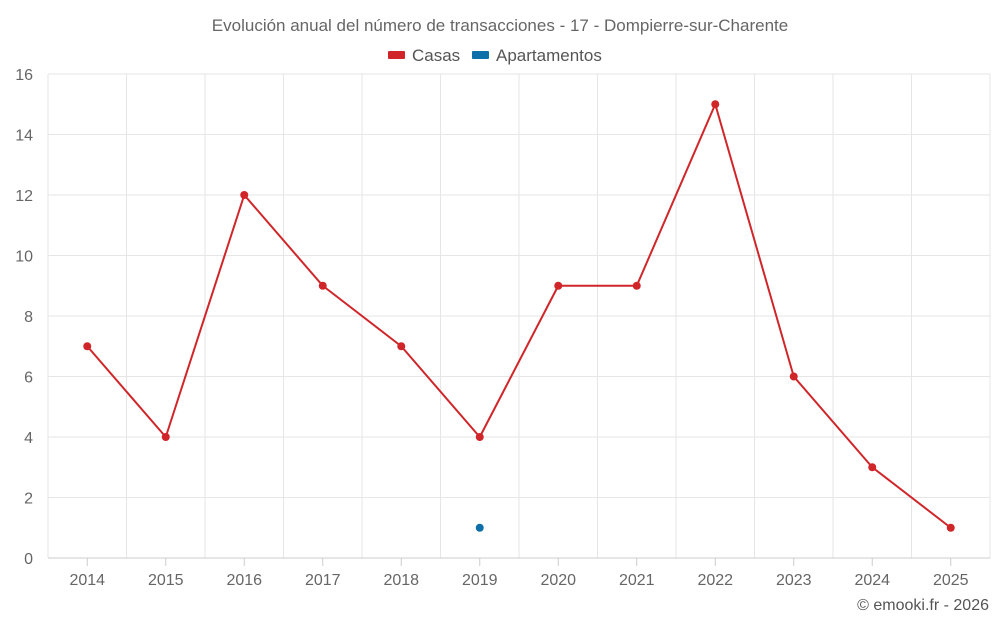 The height and width of the screenshot is (625, 1000). I want to click on series-apartamentos, so click(479, 527).